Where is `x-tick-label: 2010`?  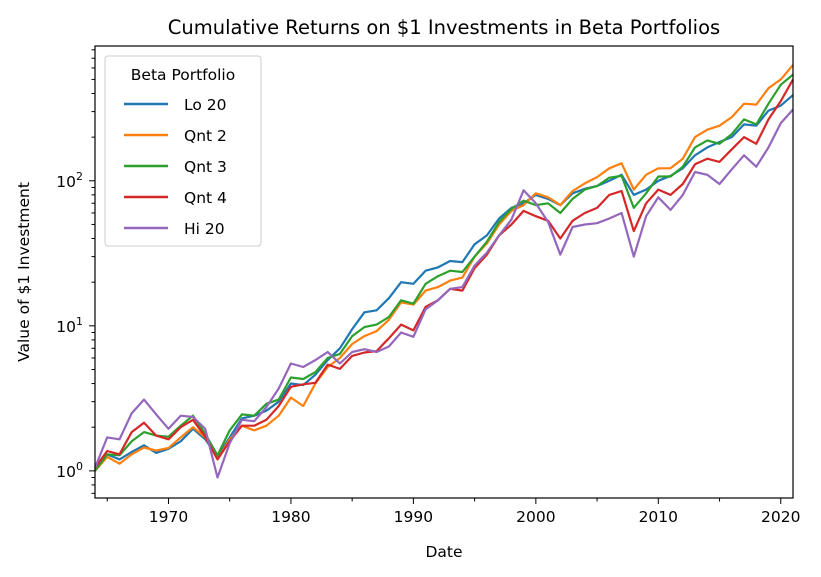 x-tick-label: 2010 is located at coordinates (658, 517).